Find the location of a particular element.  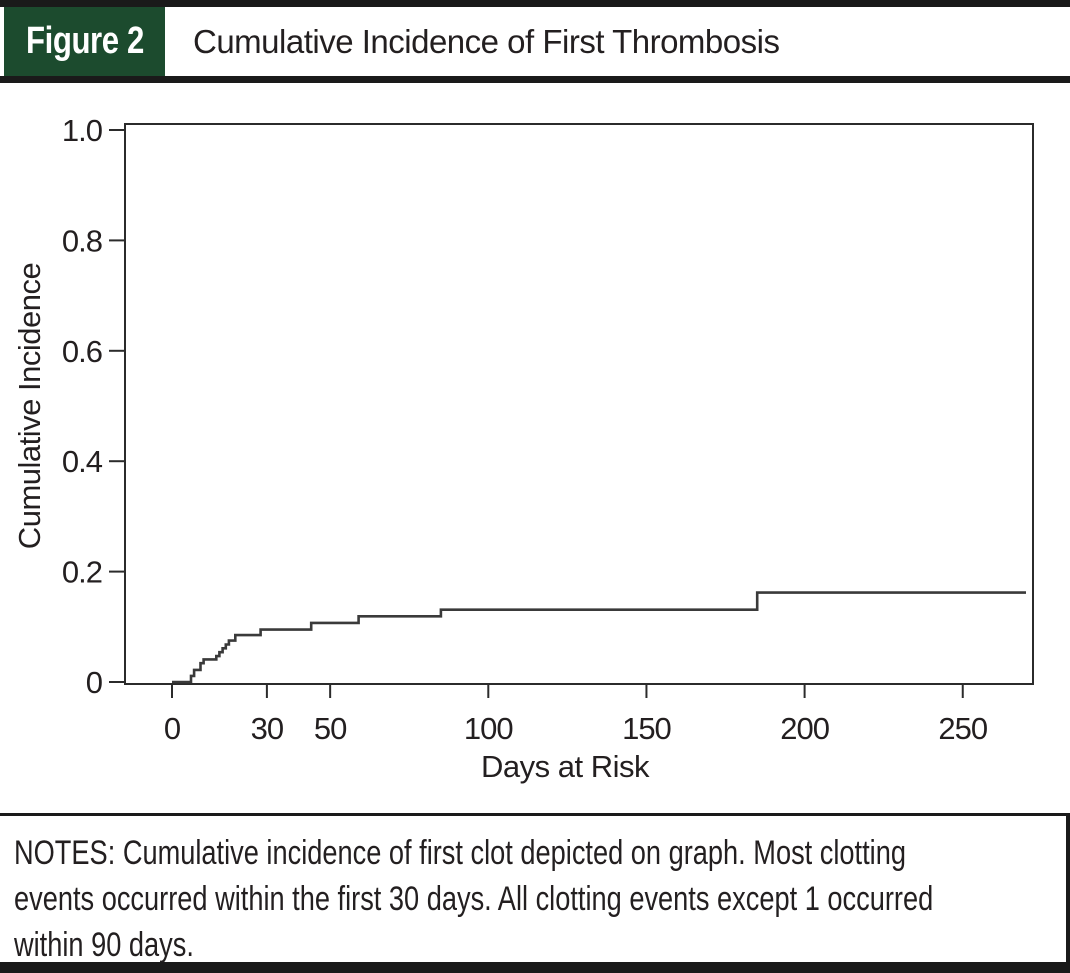

x-tick-label: 100 is located at coordinates (488, 728).